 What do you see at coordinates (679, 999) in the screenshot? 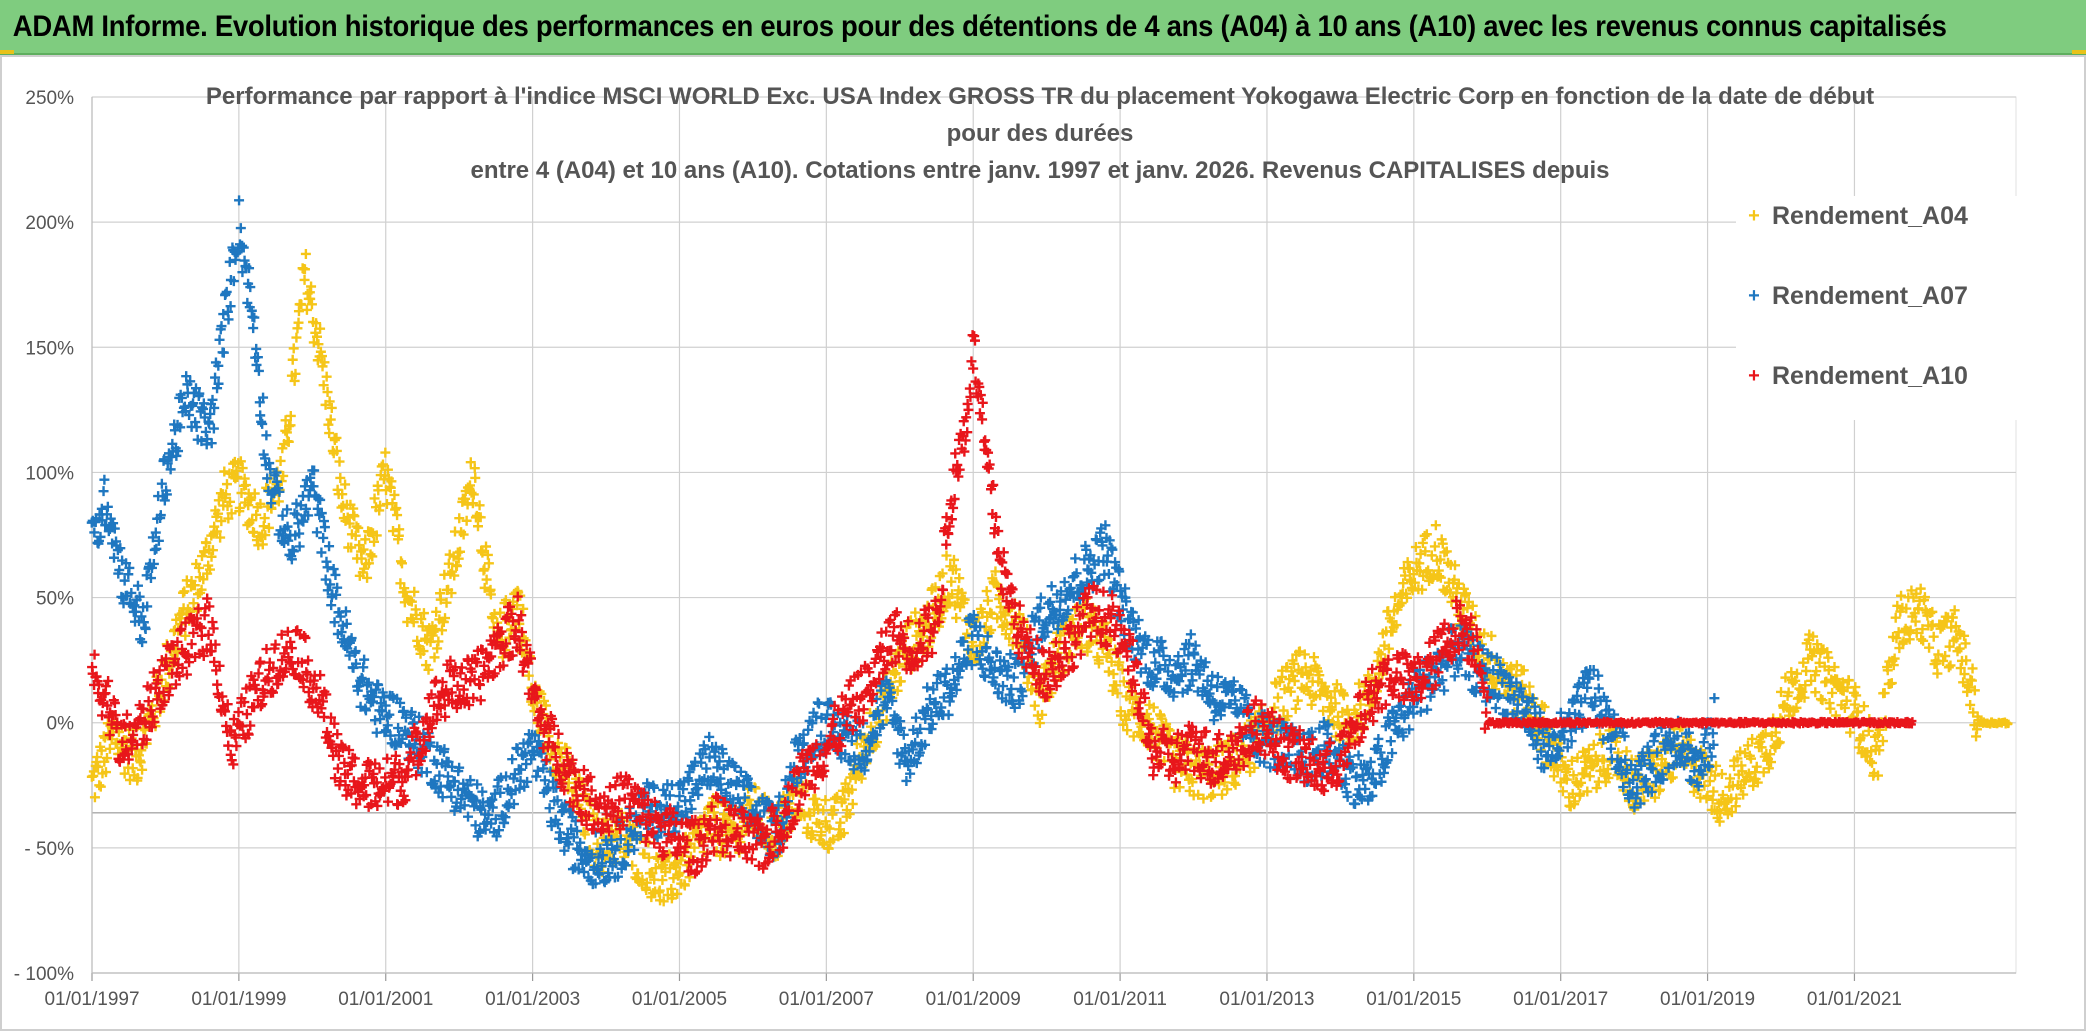
I see `x-tick-label: 01/01/2005` at bounding box center [679, 999].